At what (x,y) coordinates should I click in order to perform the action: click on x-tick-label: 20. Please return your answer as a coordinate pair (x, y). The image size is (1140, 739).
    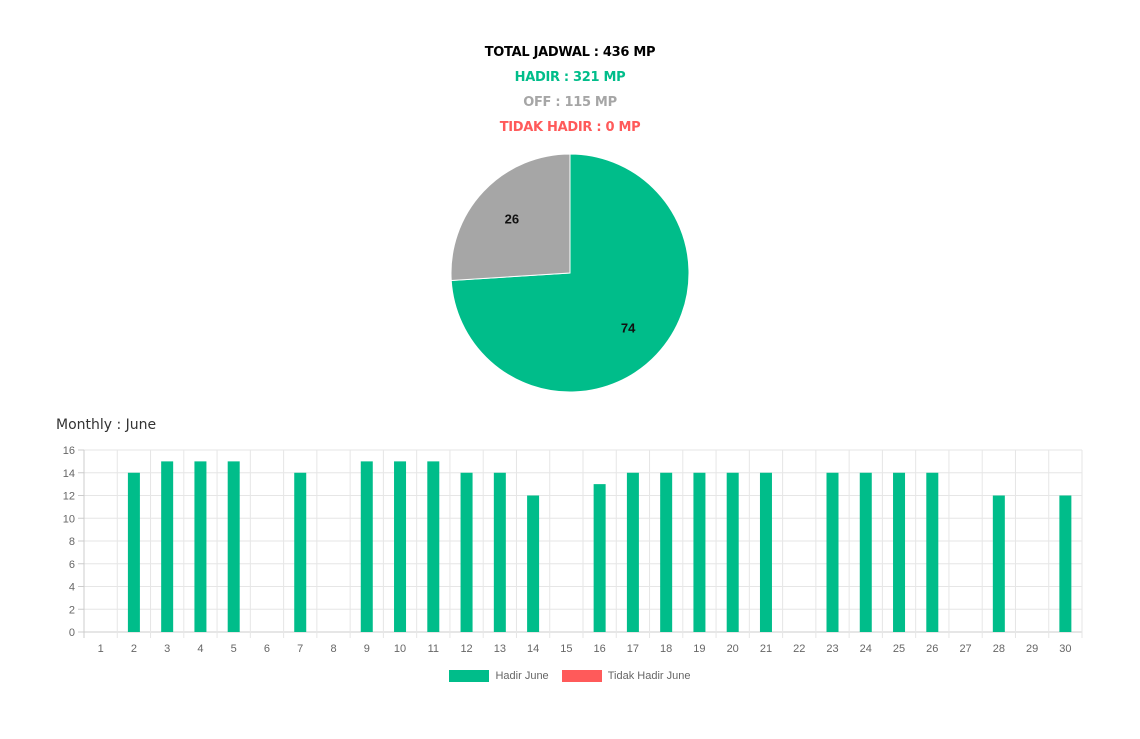
    Looking at the image, I should click on (733, 649).